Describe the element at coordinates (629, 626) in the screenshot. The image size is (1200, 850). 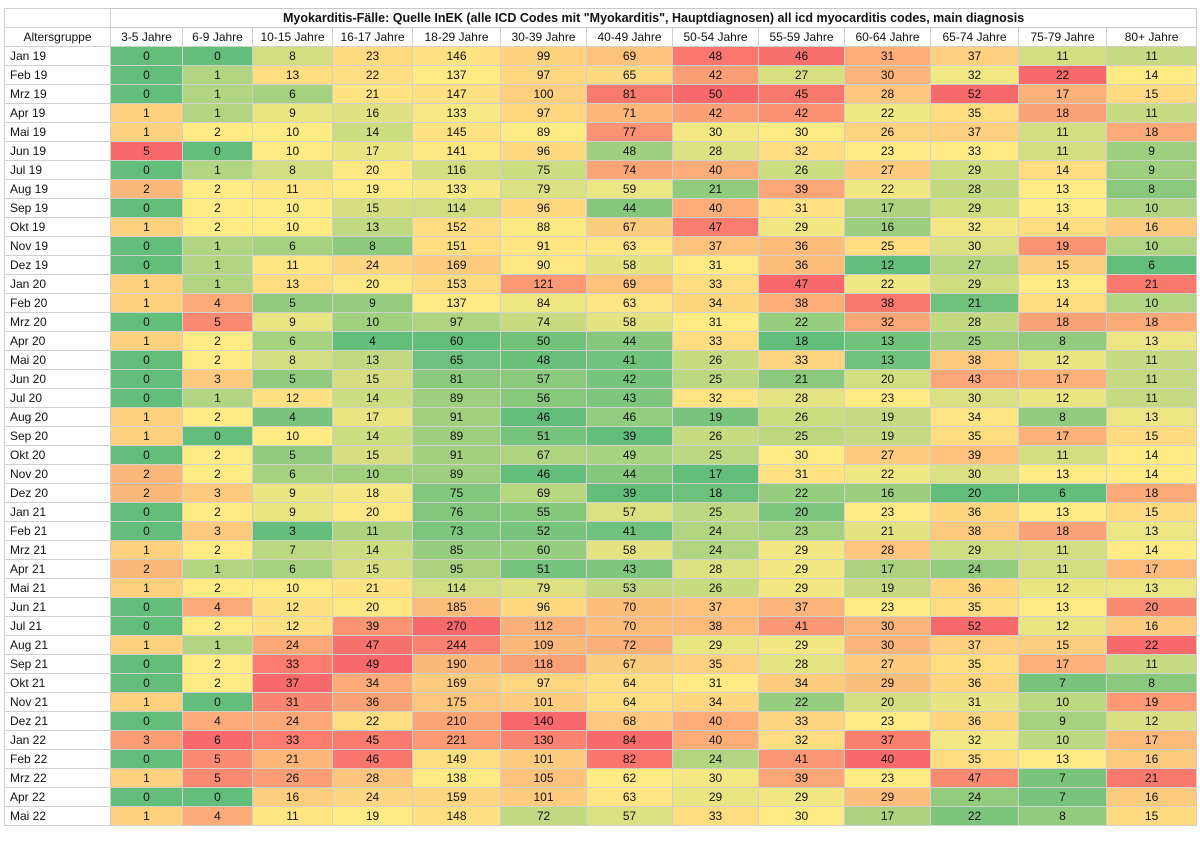
I see `heatmap-cell: 70` at that location.